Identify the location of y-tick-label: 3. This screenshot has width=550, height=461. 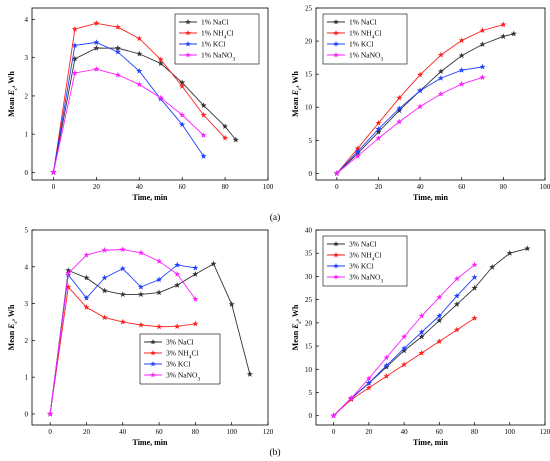
(27, 58).